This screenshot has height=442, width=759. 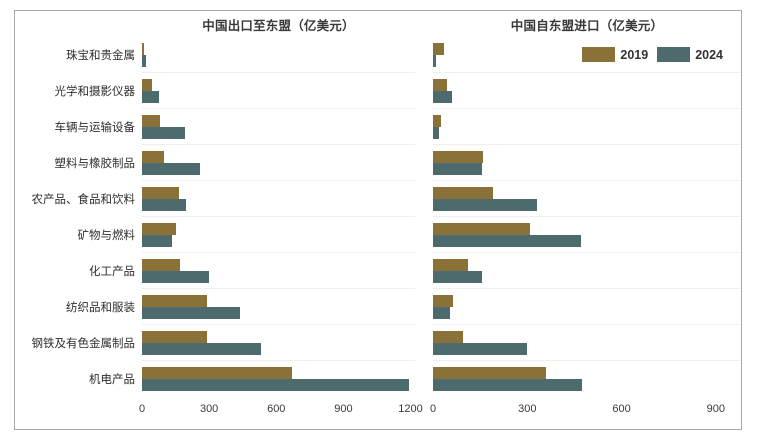 I want to click on category-row: 钢铁及有色金属制品, so click(x=378, y=343).